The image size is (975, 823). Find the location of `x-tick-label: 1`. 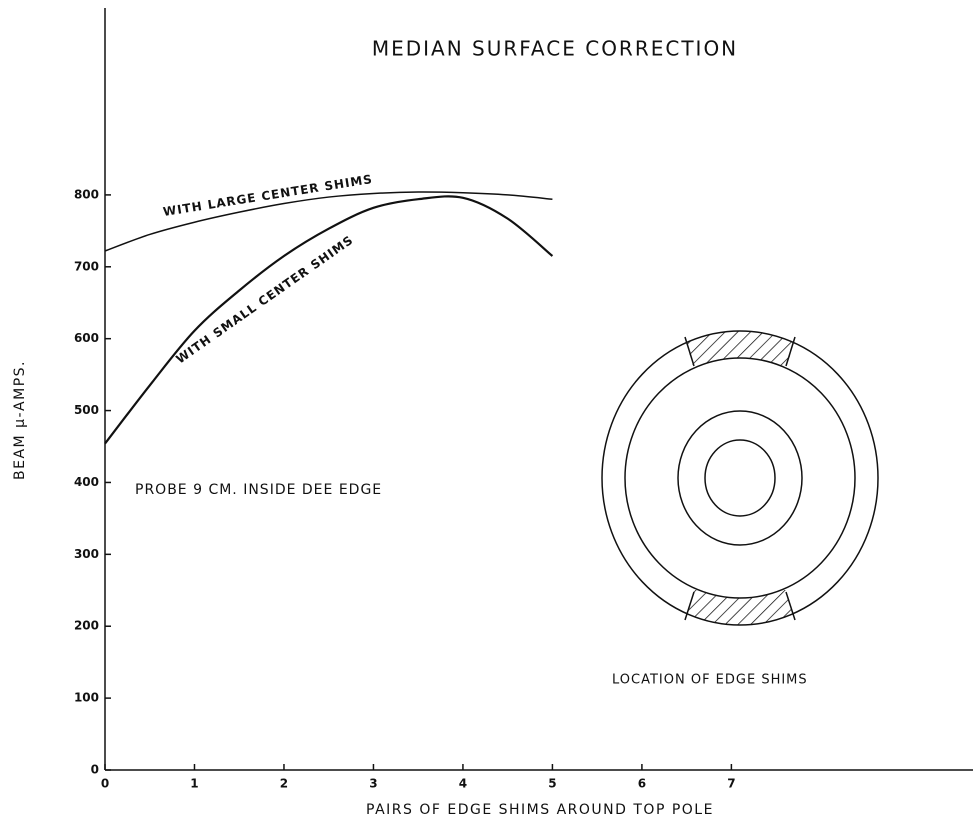

x-tick-label: 1 is located at coordinates (194, 784).